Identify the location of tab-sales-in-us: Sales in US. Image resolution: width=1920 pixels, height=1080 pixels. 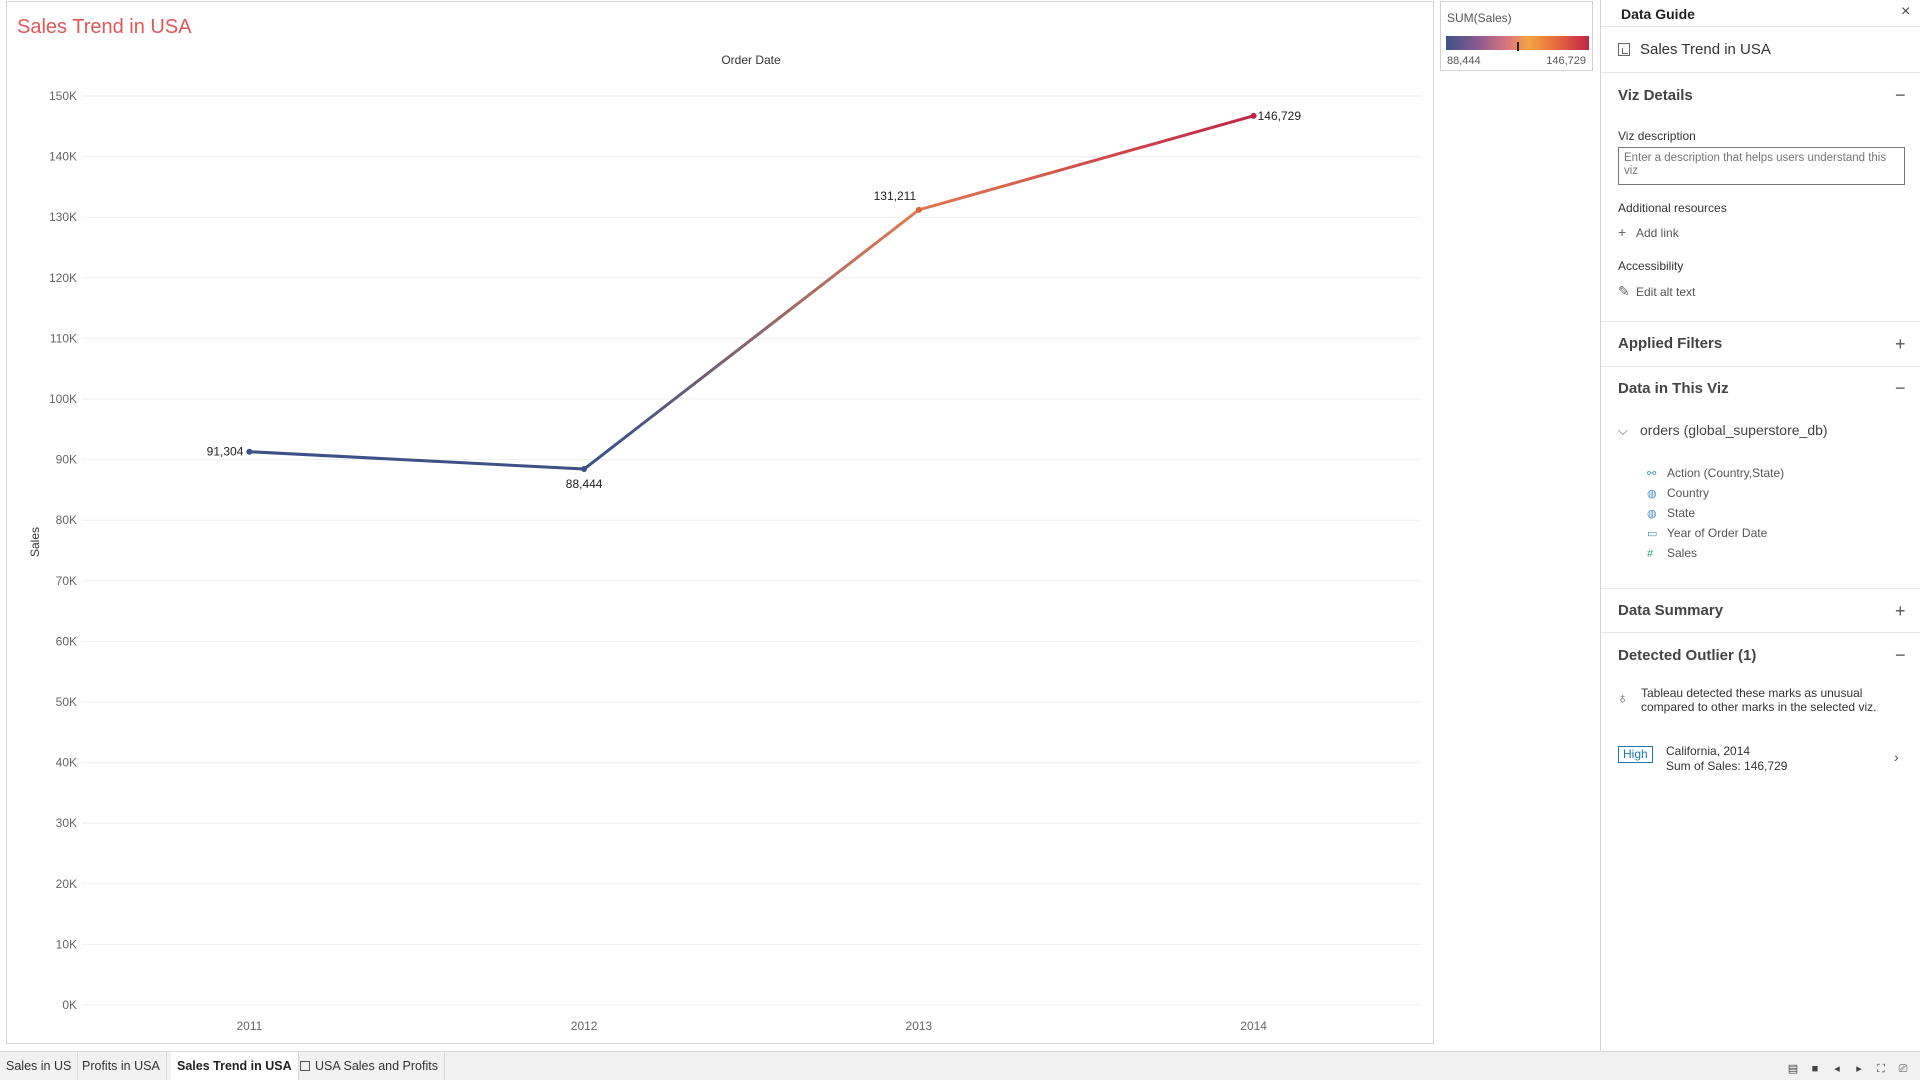
(39, 1066).